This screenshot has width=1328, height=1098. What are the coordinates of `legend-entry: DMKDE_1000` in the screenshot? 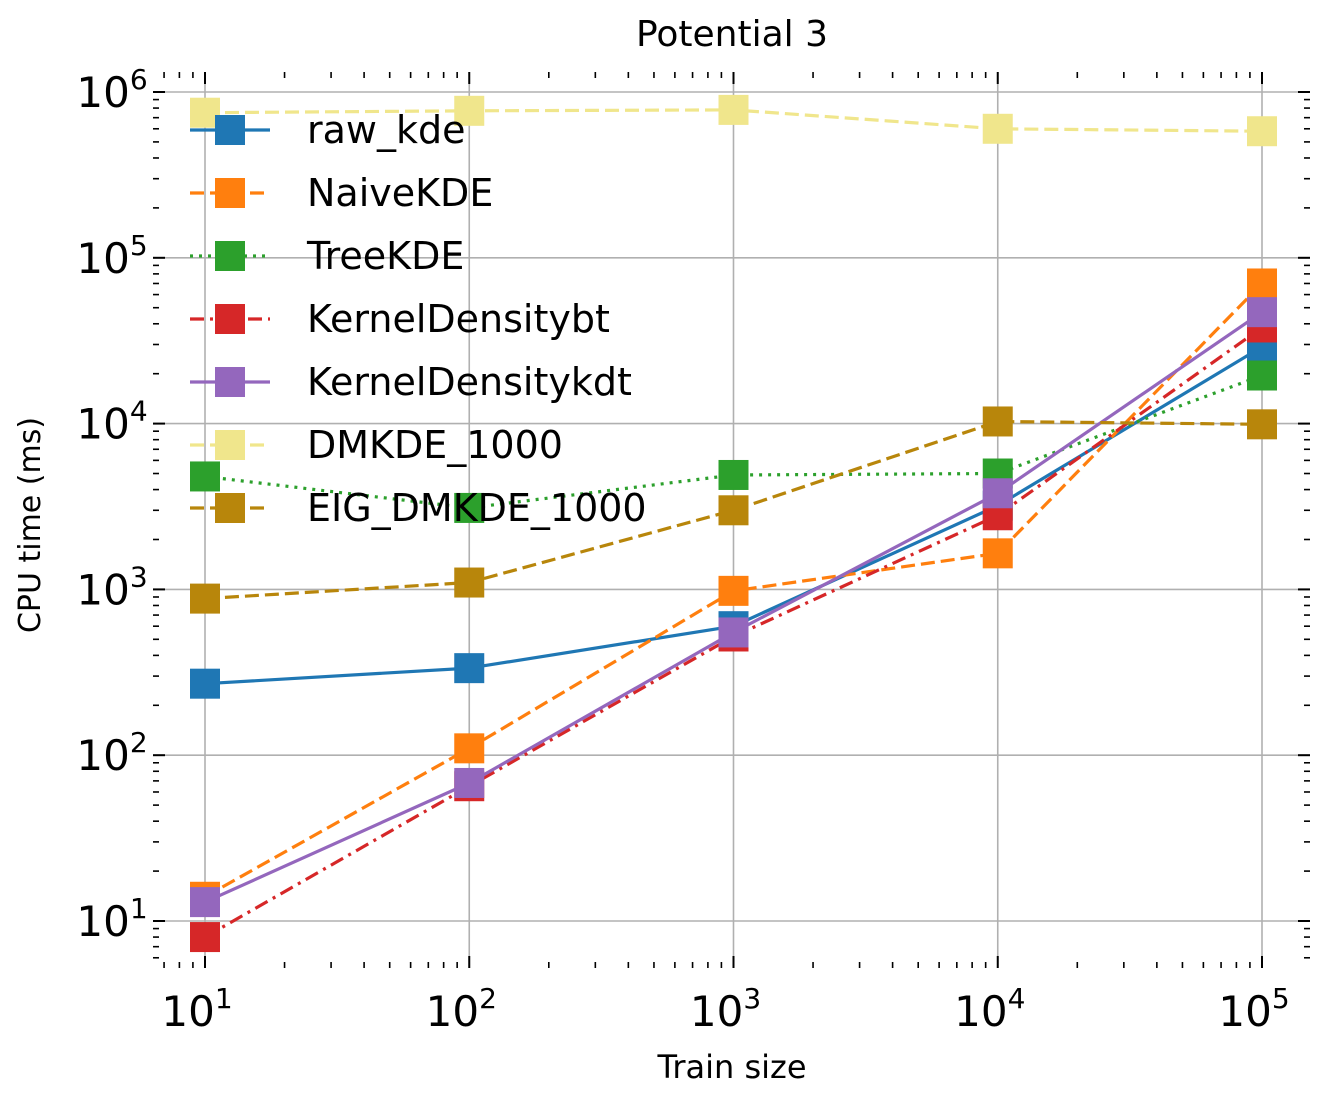 It's located at (376, 445).